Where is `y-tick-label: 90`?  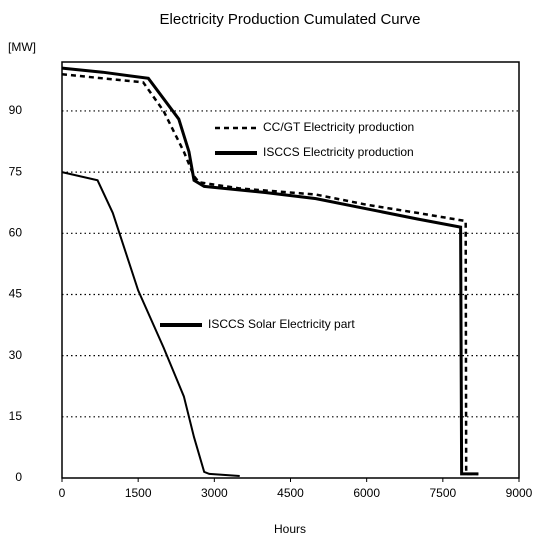
y-tick-label: 90 is located at coordinates (16, 110).